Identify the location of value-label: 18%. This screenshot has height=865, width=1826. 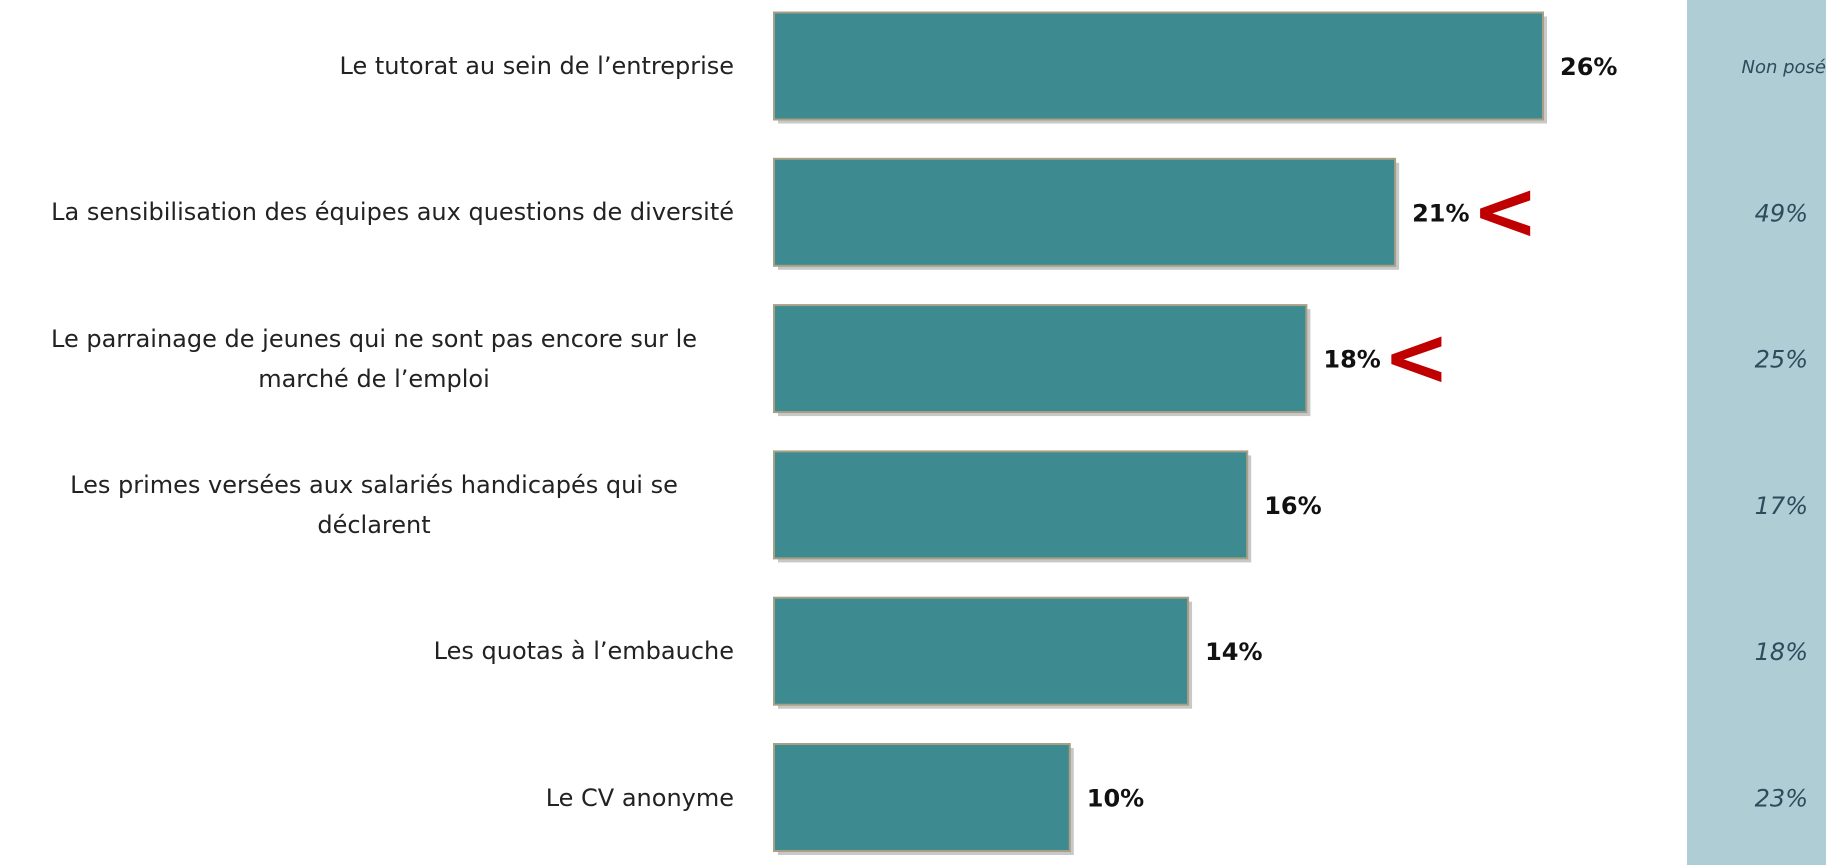
(1351, 360).